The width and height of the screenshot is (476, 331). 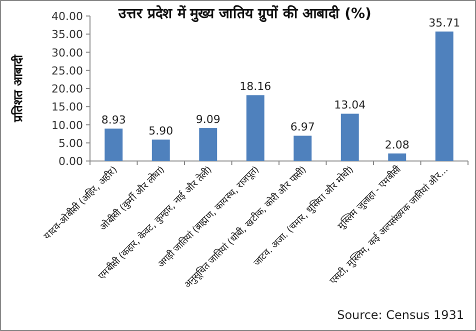 I want to click on y-tick-label: 35.00, so click(x=67, y=35).